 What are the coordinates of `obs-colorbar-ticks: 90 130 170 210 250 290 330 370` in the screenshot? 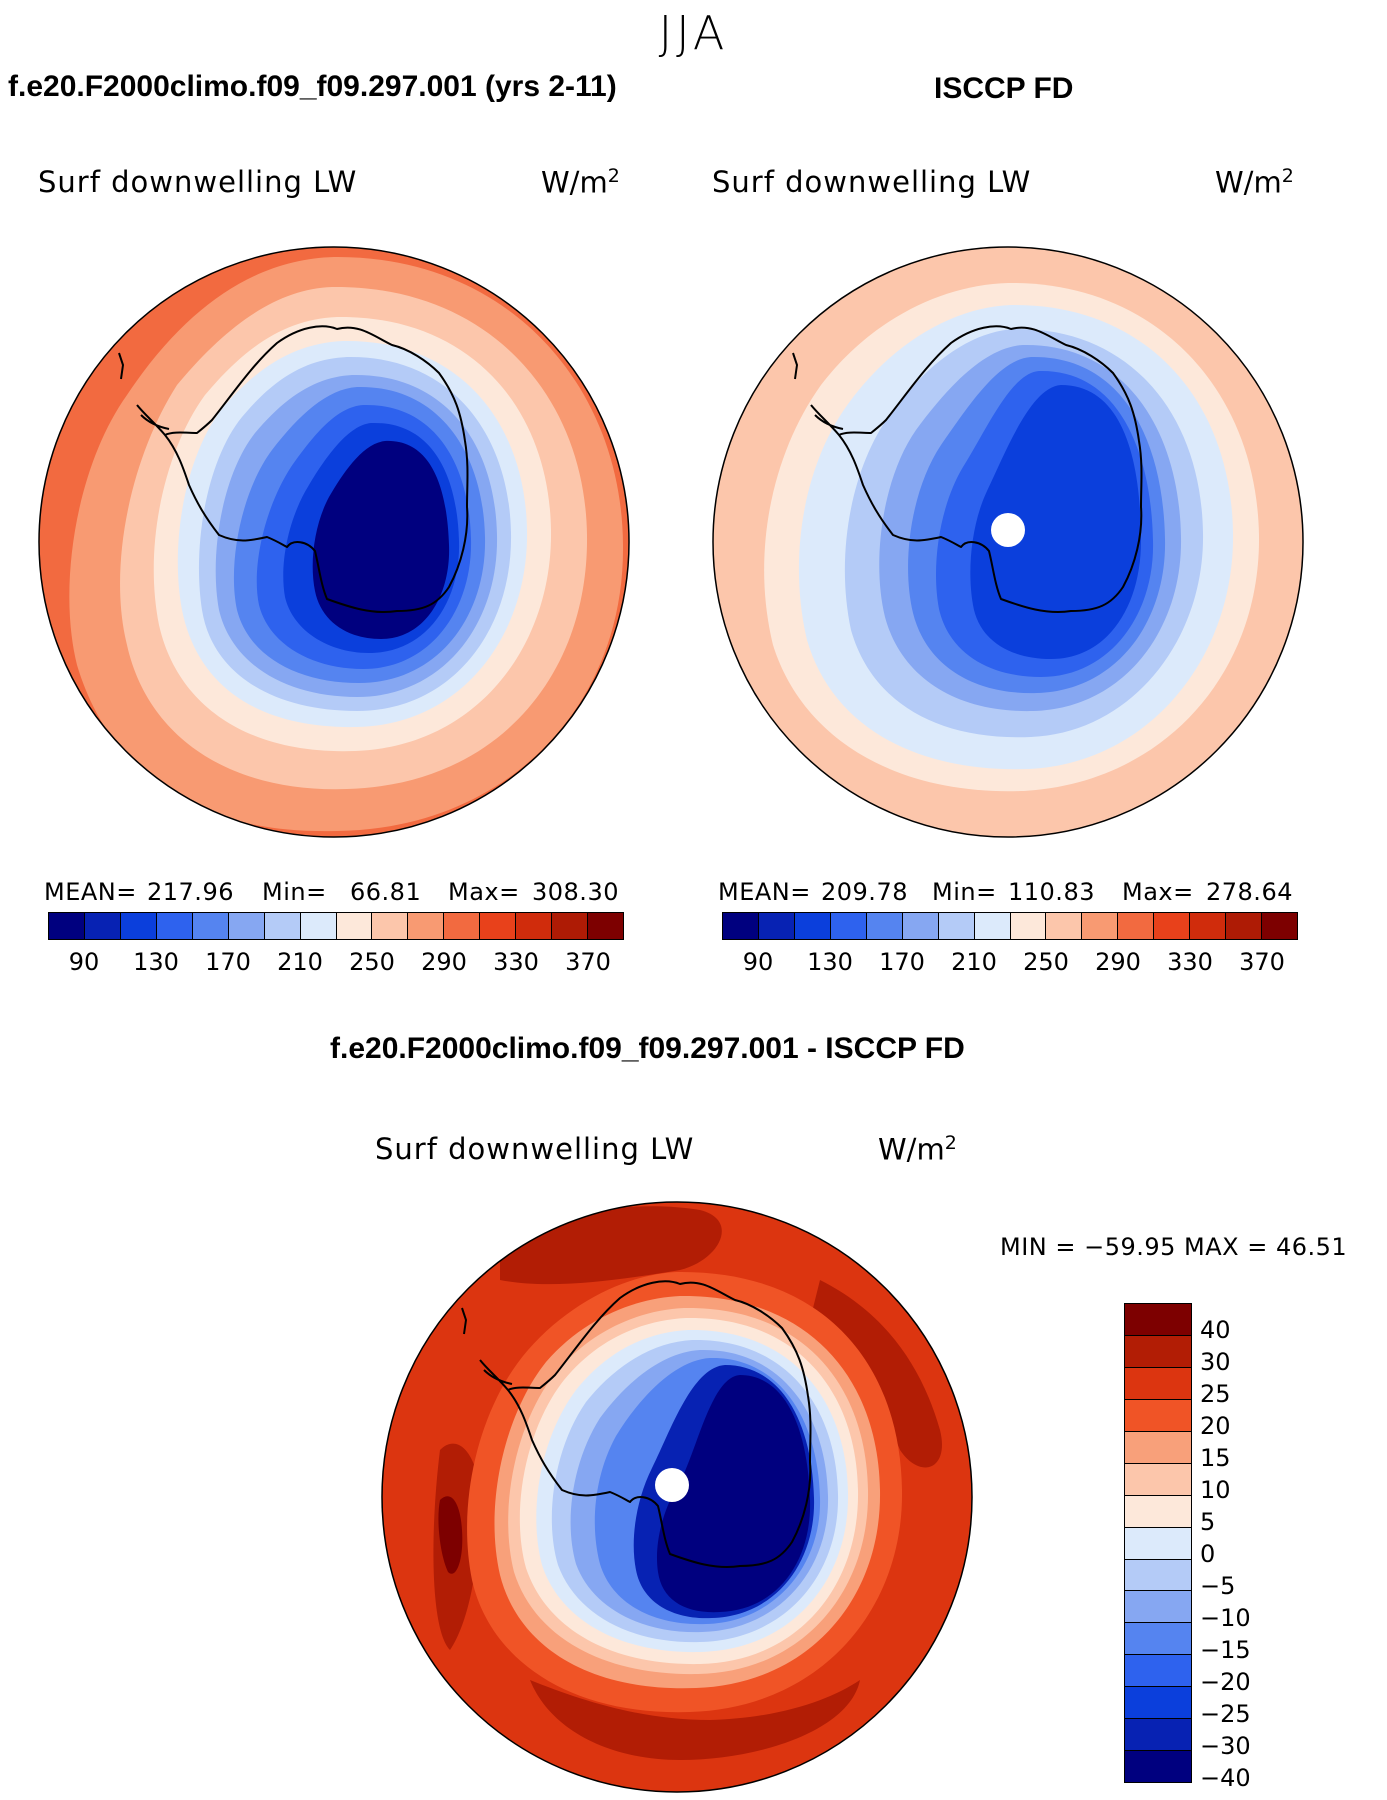 It's located at (1009, 963).